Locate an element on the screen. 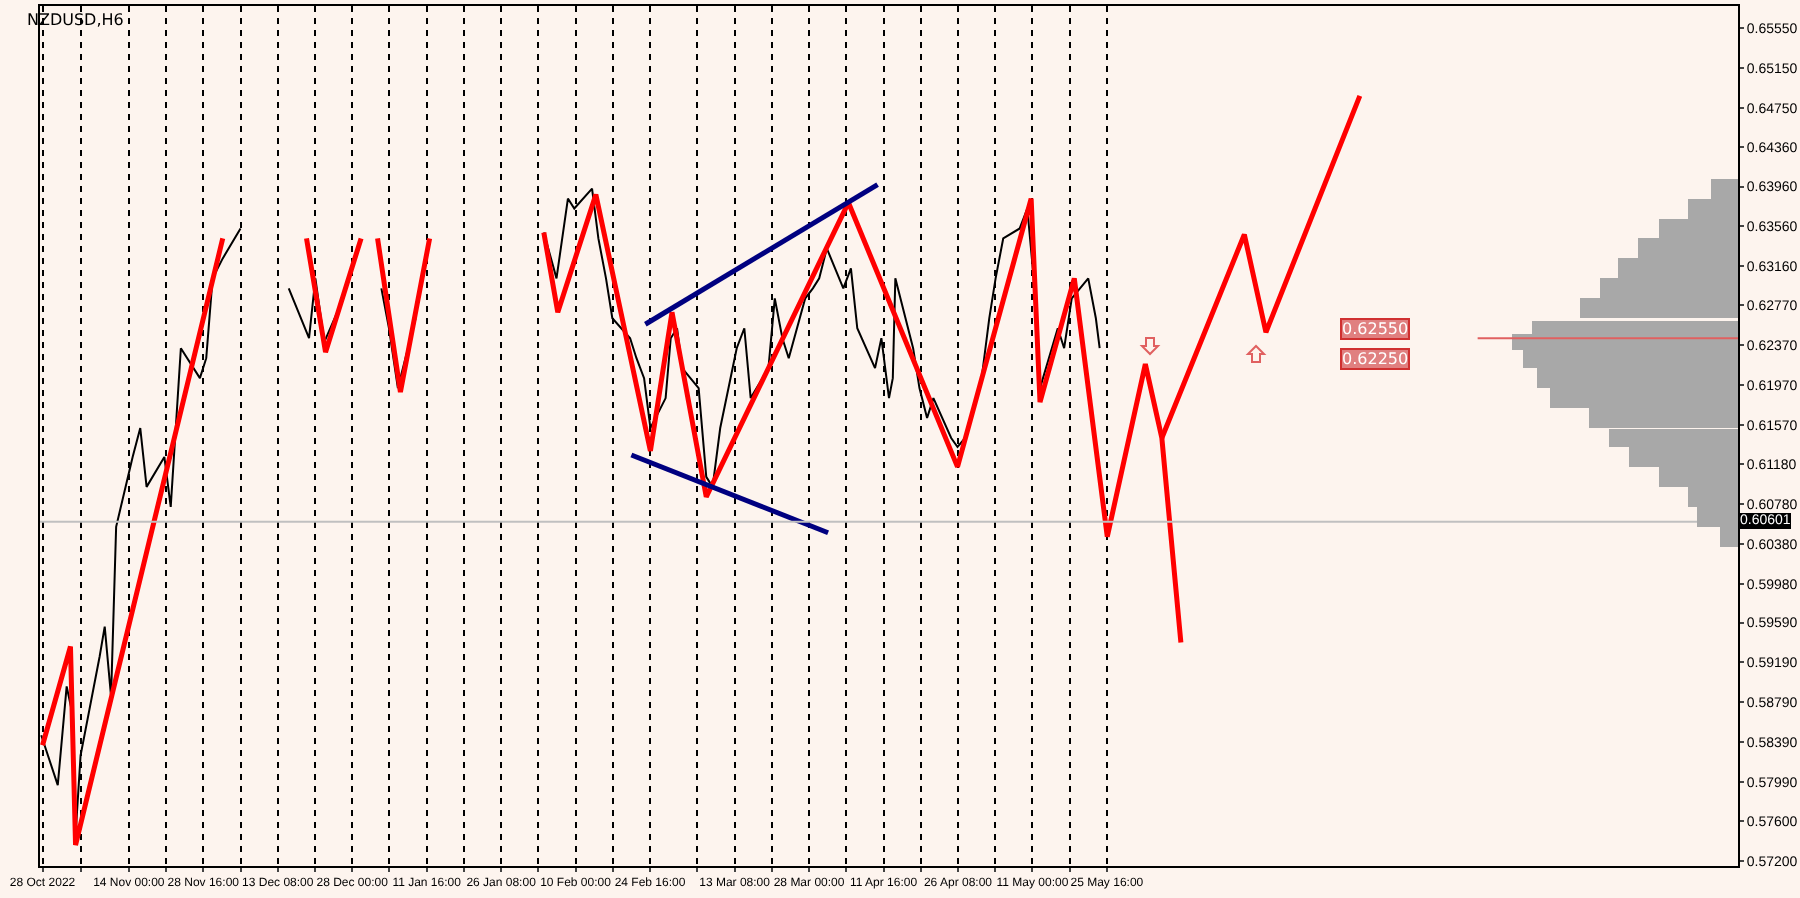  annotation: 0.62550 is located at coordinates (1375, 329).